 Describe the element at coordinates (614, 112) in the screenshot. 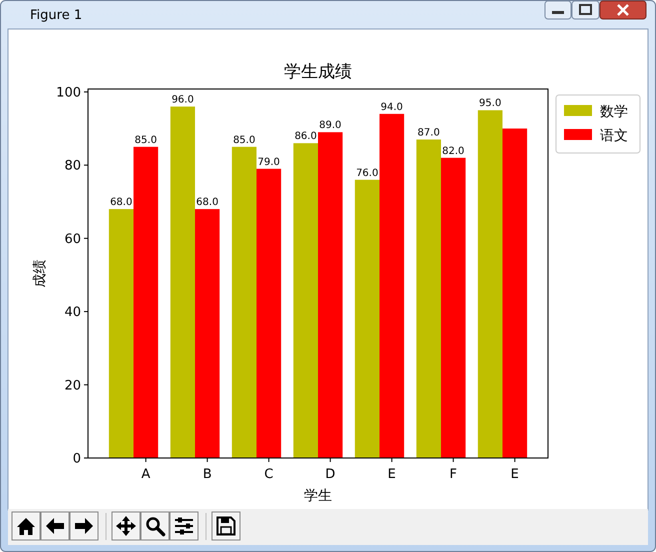

I see `legend-label: 数学` at that location.